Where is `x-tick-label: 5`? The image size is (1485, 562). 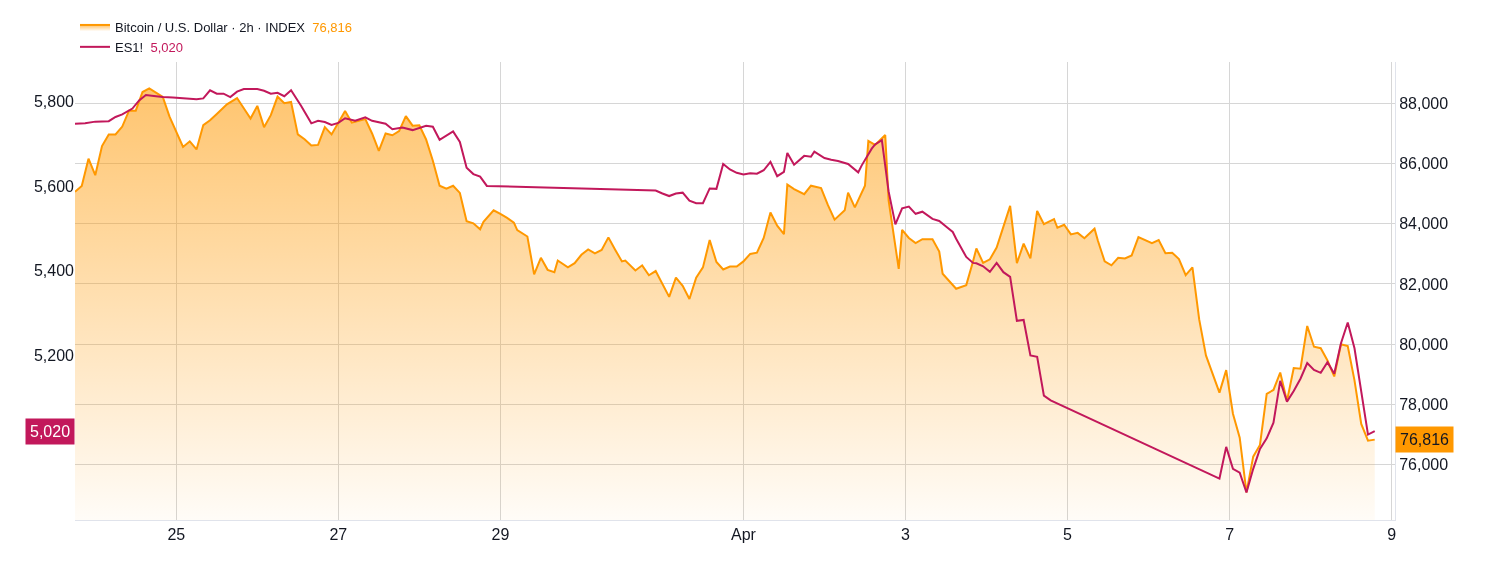 x-tick-label: 5 is located at coordinates (1068, 535).